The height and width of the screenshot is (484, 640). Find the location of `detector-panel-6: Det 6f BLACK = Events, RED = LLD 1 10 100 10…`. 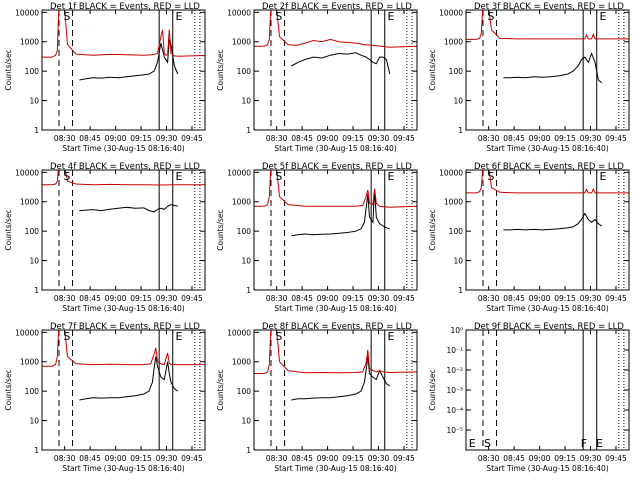

detector-panel-6: Det 6f BLACK = Events, RED = LLD 1 10 100 10… is located at coordinates (529, 237).